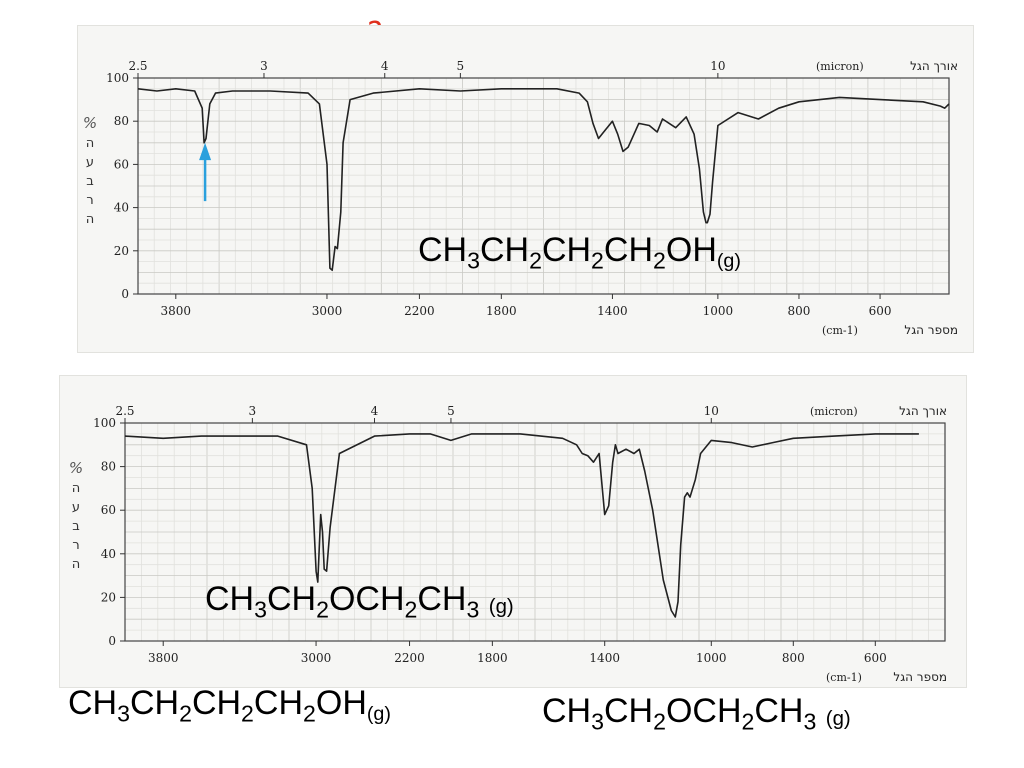  Describe the element at coordinates (163, 658) in the screenshot. I see `x-tick-label: 3800` at that location.